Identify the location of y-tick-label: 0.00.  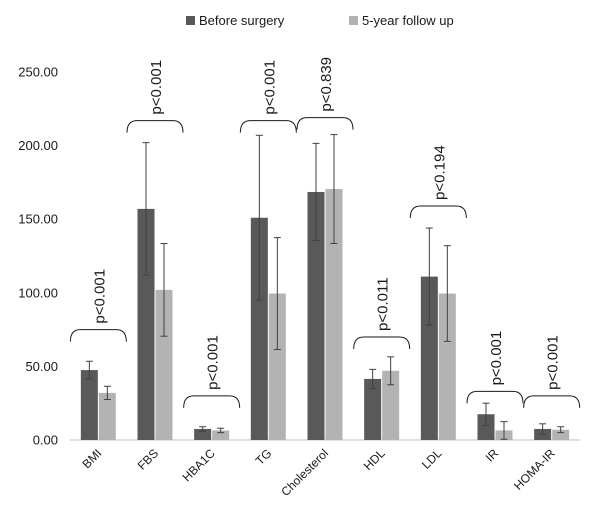
(45, 440).